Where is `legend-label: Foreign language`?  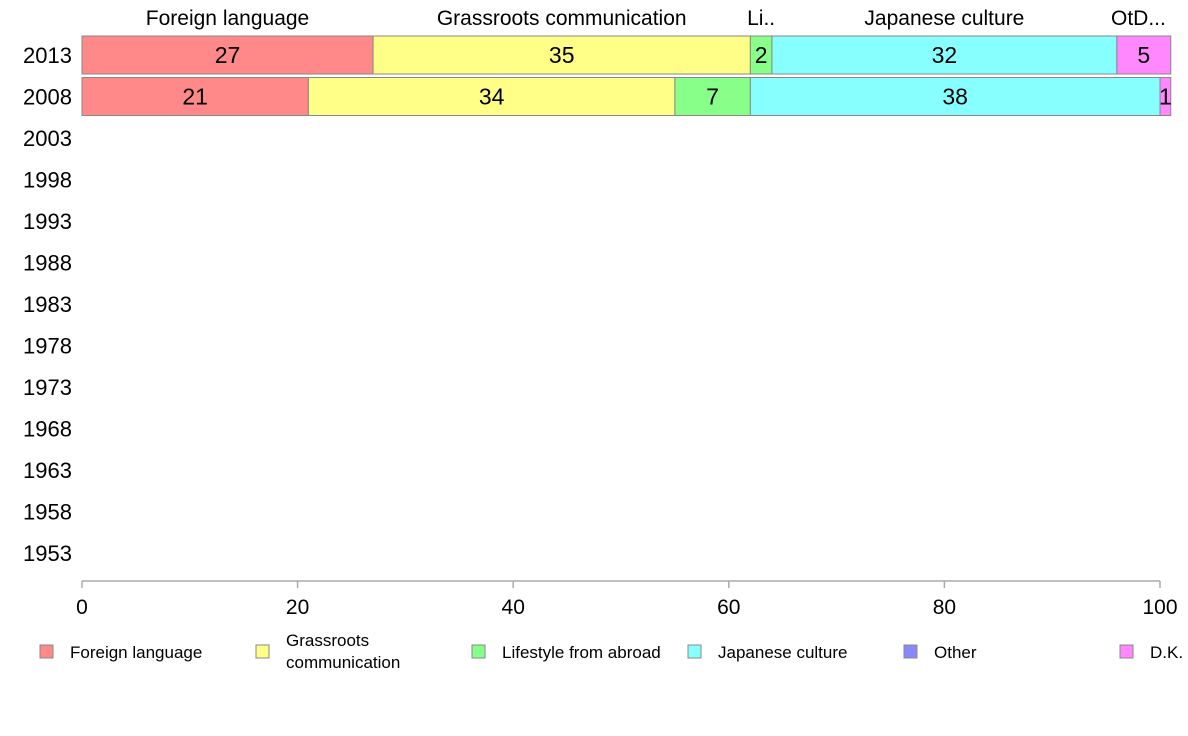 legend-label: Foreign language is located at coordinates (136, 652).